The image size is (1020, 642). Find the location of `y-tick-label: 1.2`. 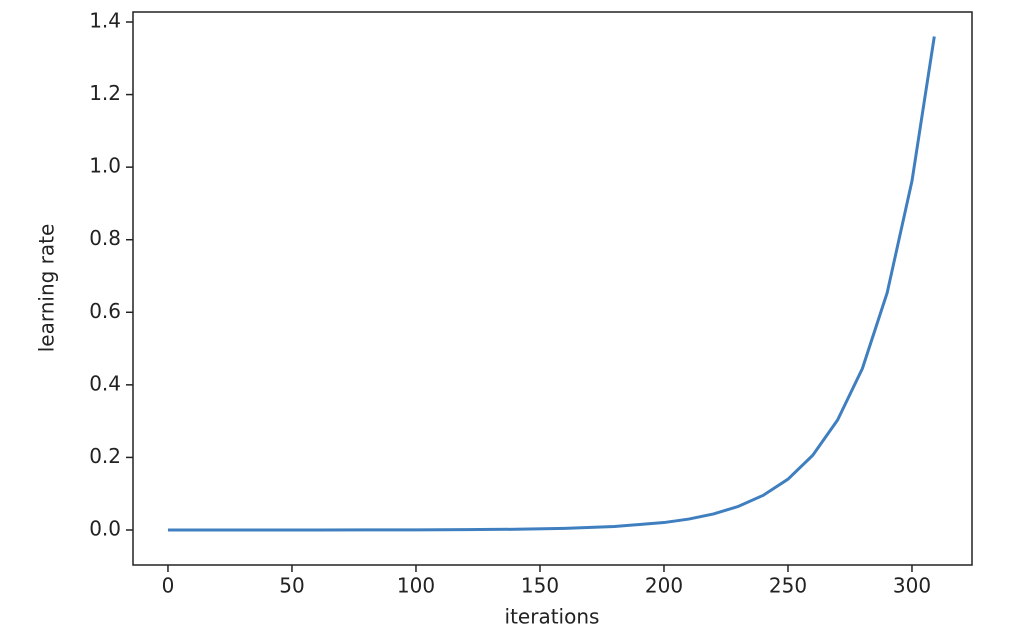

y-tick-label: 1.2 is located at coordinates (105, 93).